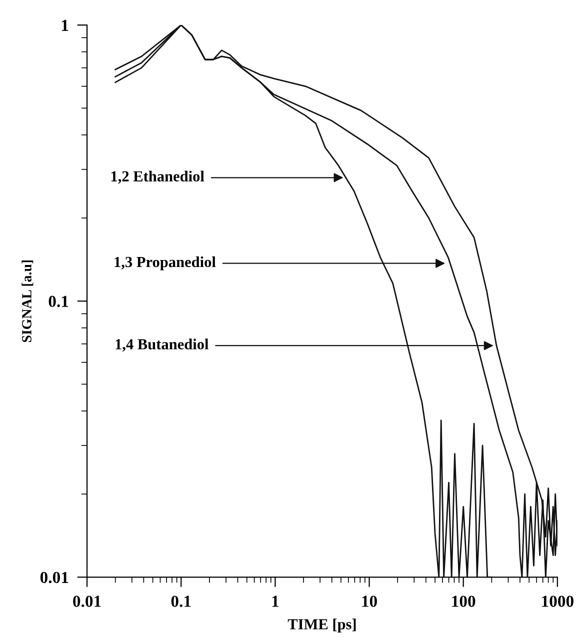  I want to click on y-tick-label: 0.01, so click(54, 578).